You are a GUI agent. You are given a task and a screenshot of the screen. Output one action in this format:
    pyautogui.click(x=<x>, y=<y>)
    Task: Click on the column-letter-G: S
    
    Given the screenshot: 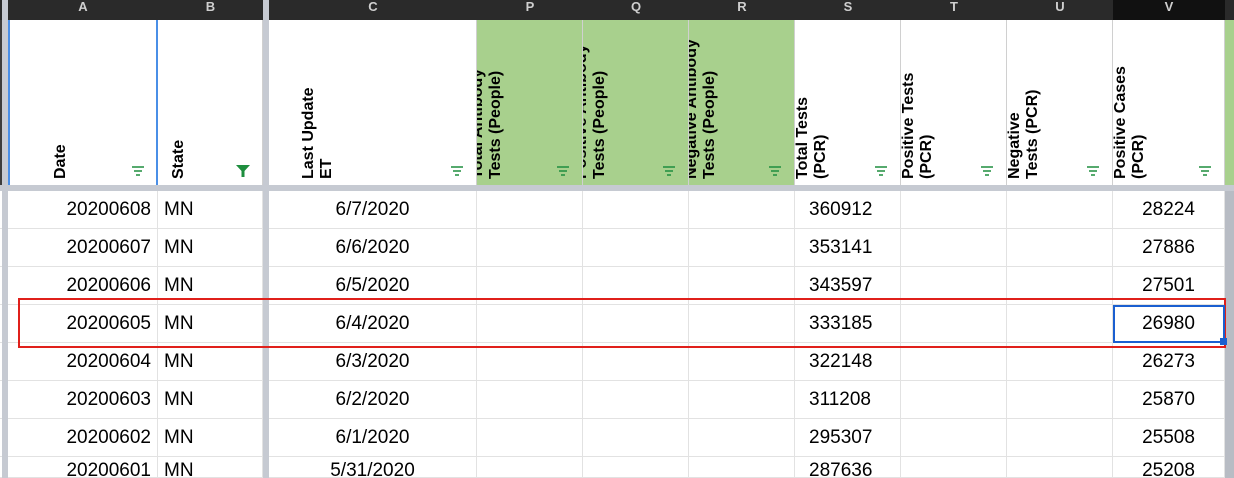 What is the action you would take?
    pyautogui.click(x=848, y=7)
    